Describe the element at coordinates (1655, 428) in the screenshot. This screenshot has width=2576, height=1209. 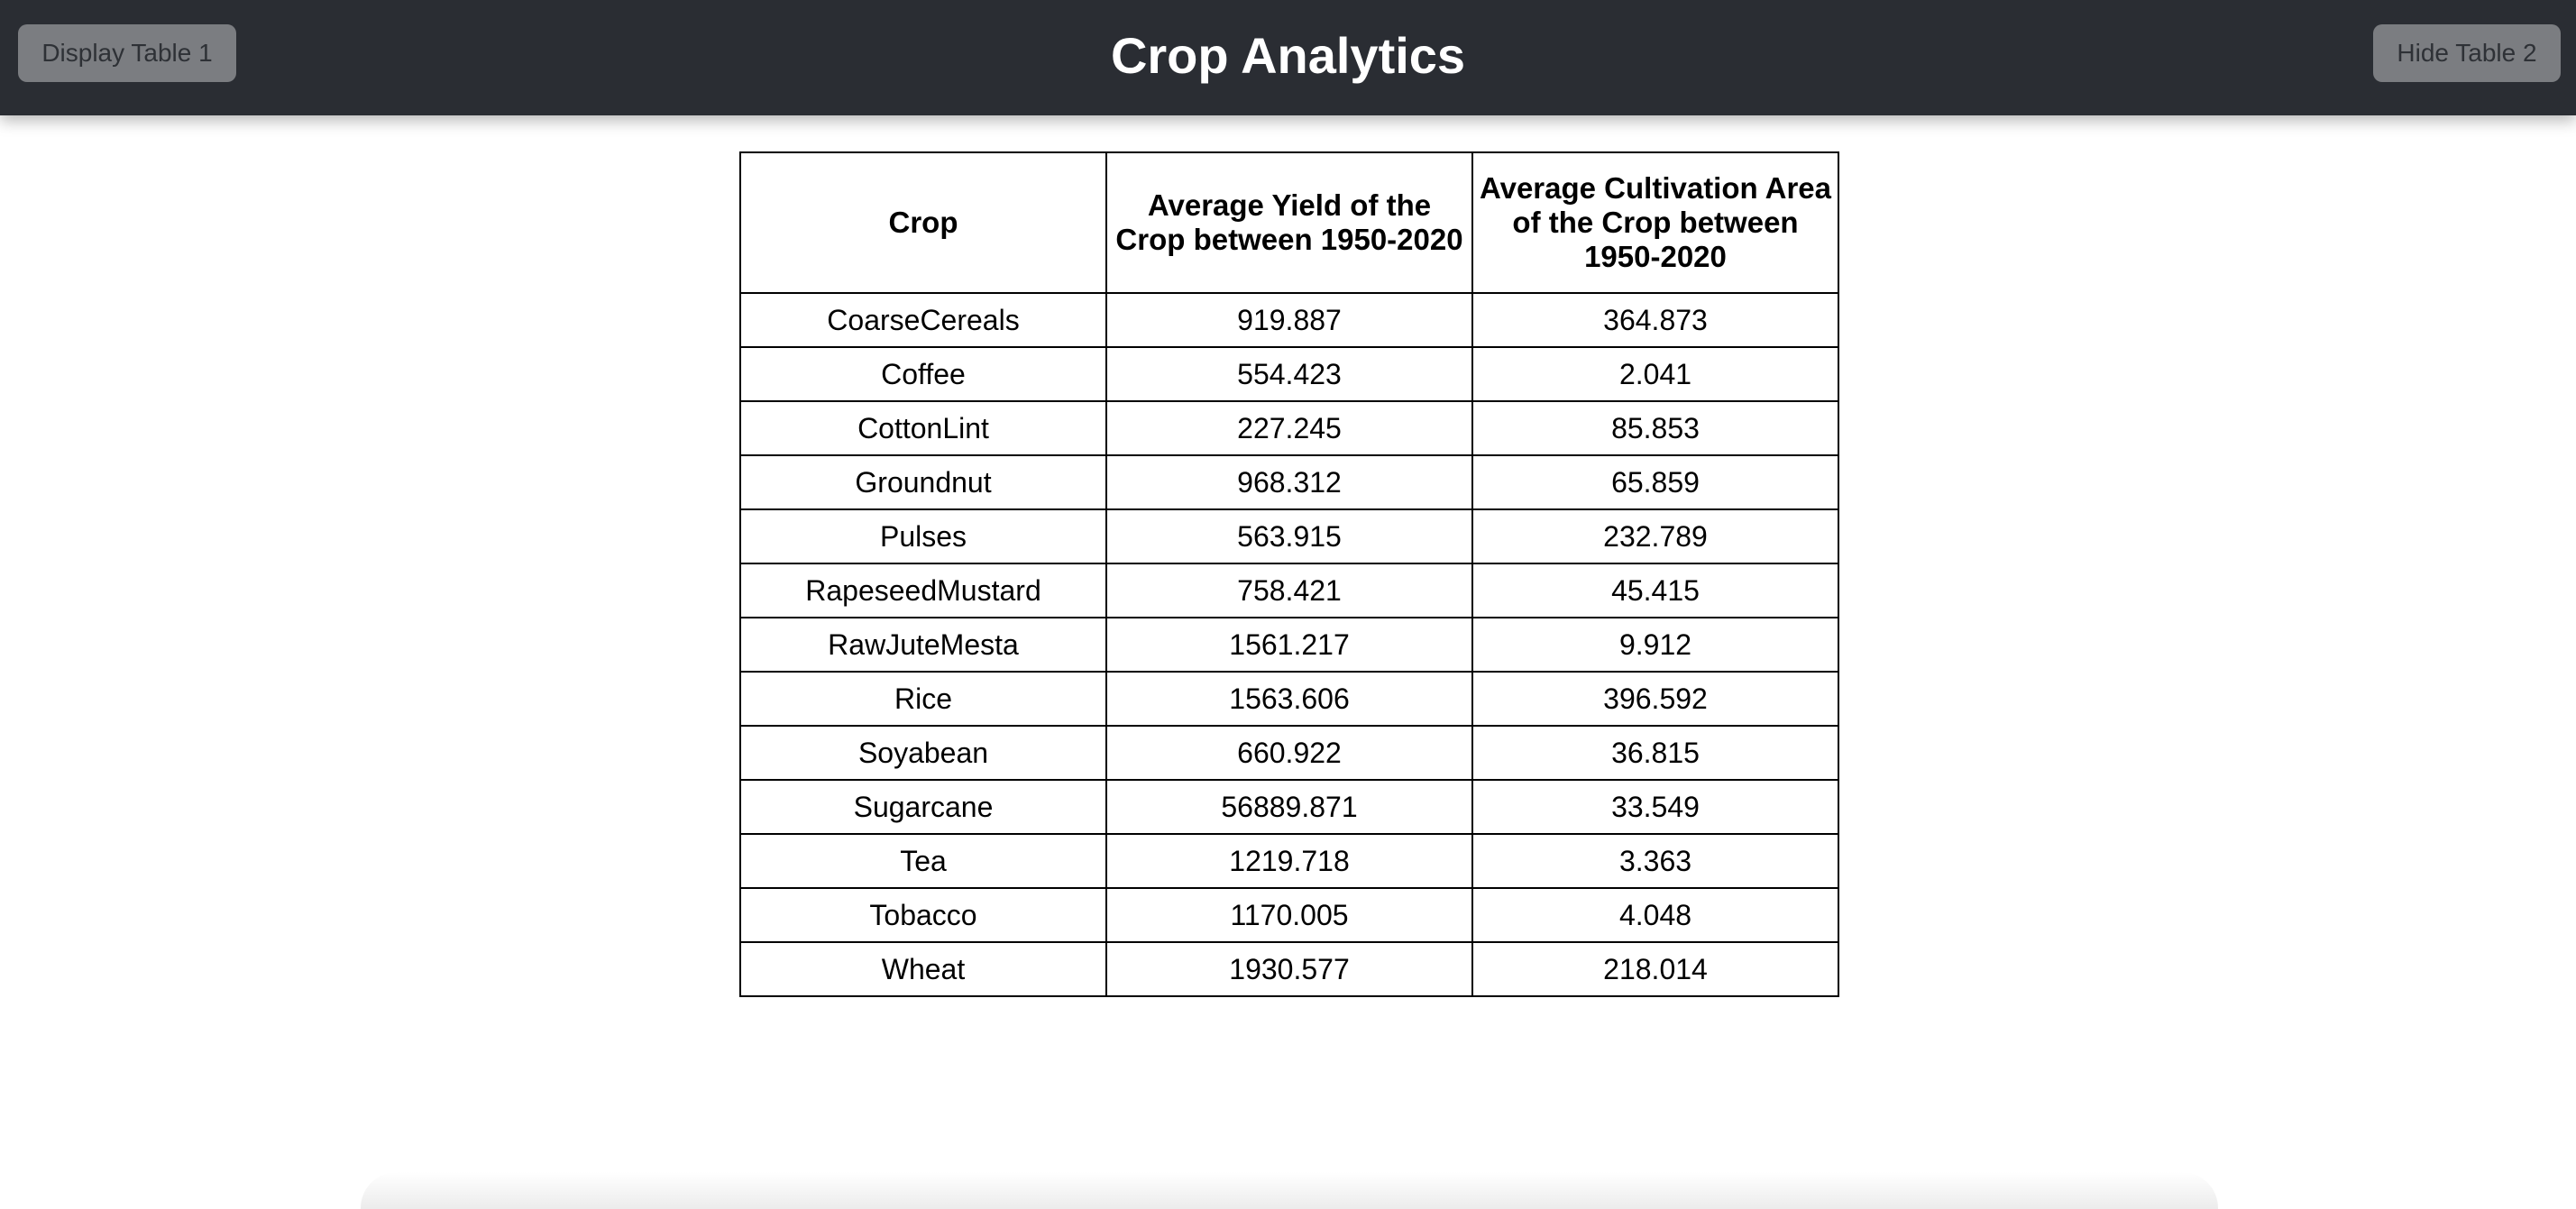
I see `area-cell: 85.853` at that location.